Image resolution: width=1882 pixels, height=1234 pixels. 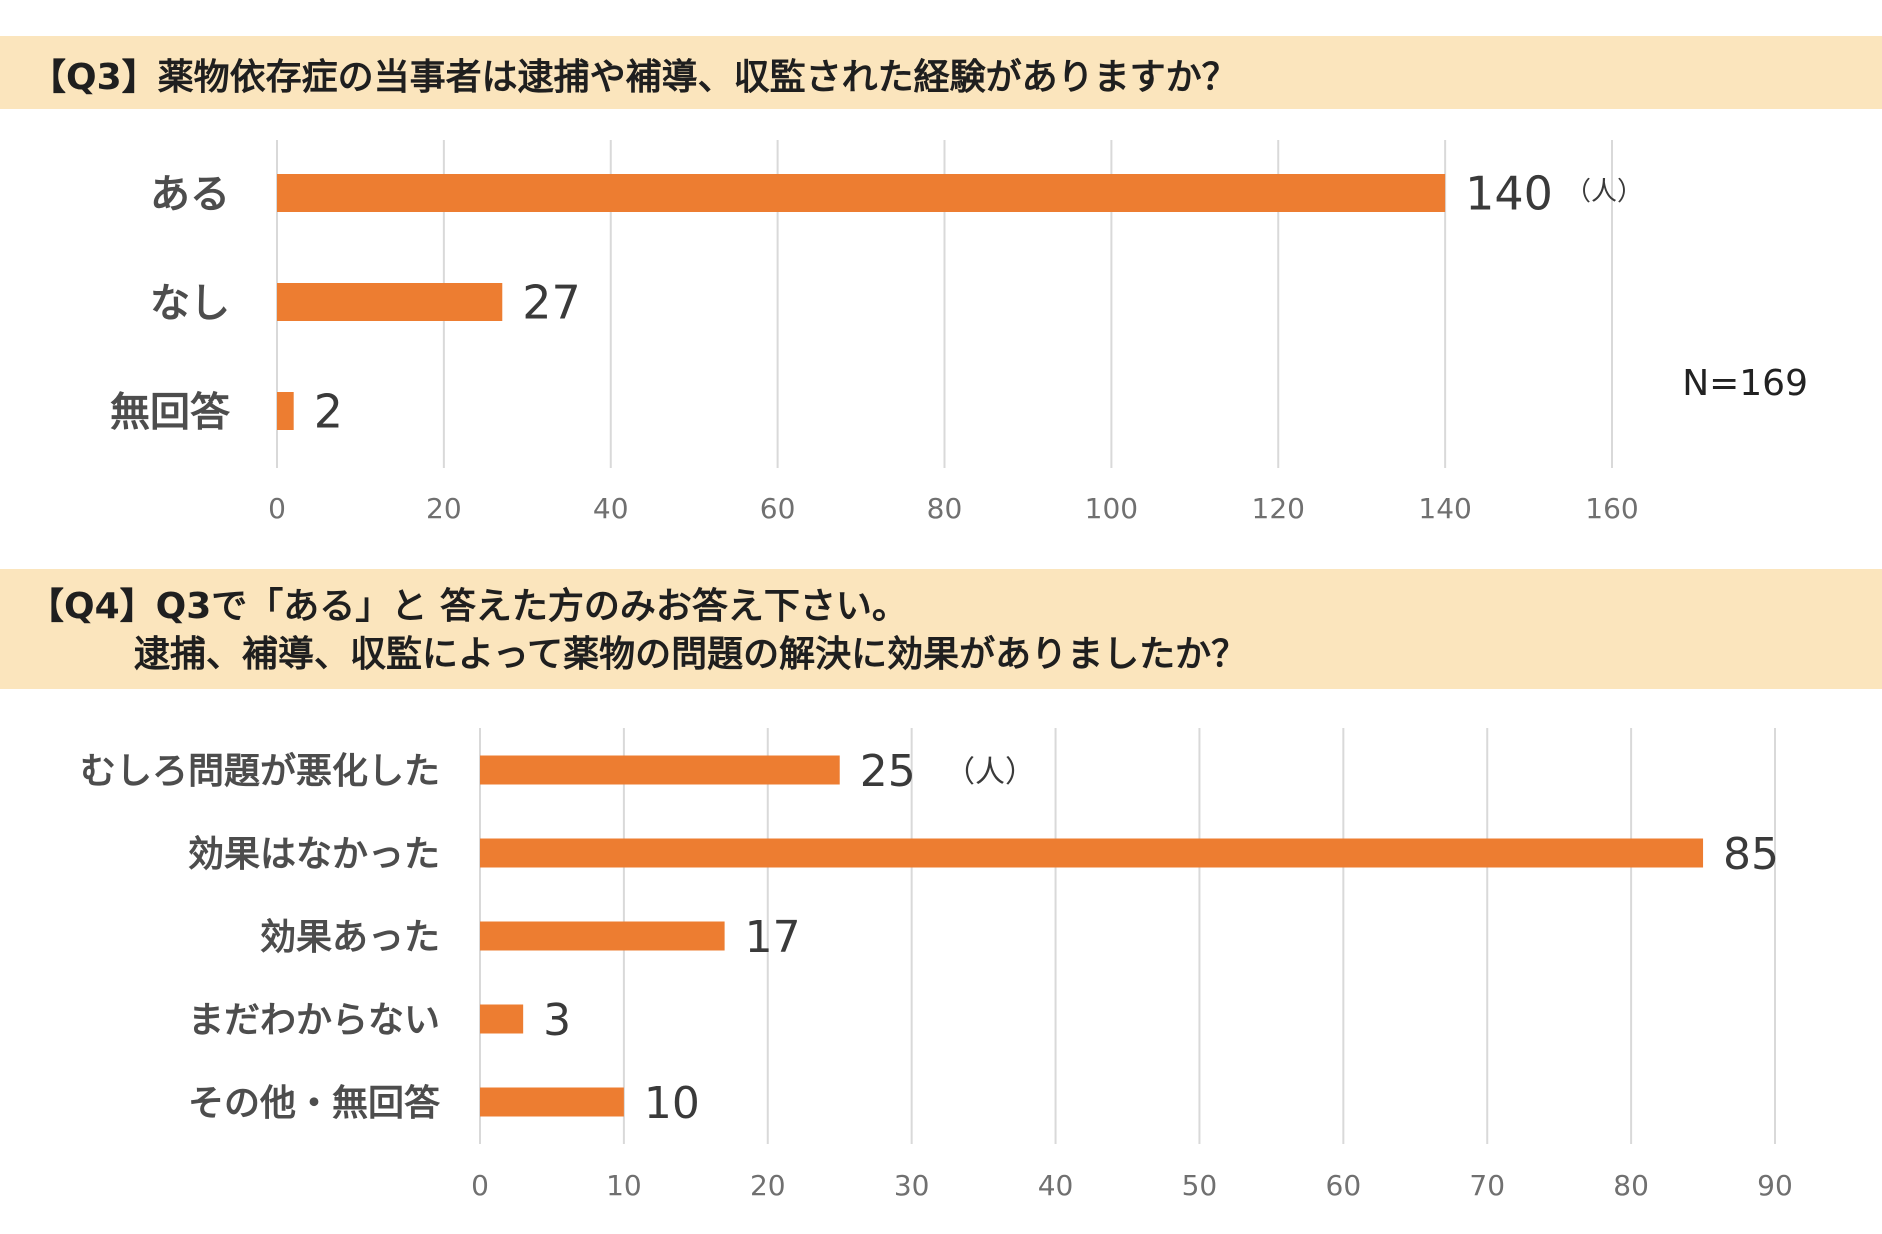 I want to click on q4-value-label: 3, so click(x=557, y=1020).